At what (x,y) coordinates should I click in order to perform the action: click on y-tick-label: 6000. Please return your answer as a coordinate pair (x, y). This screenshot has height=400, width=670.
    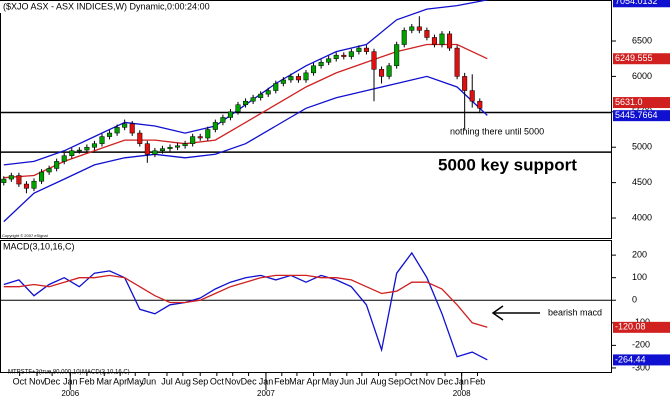
    Looking at the image, I should click on (642, 76).